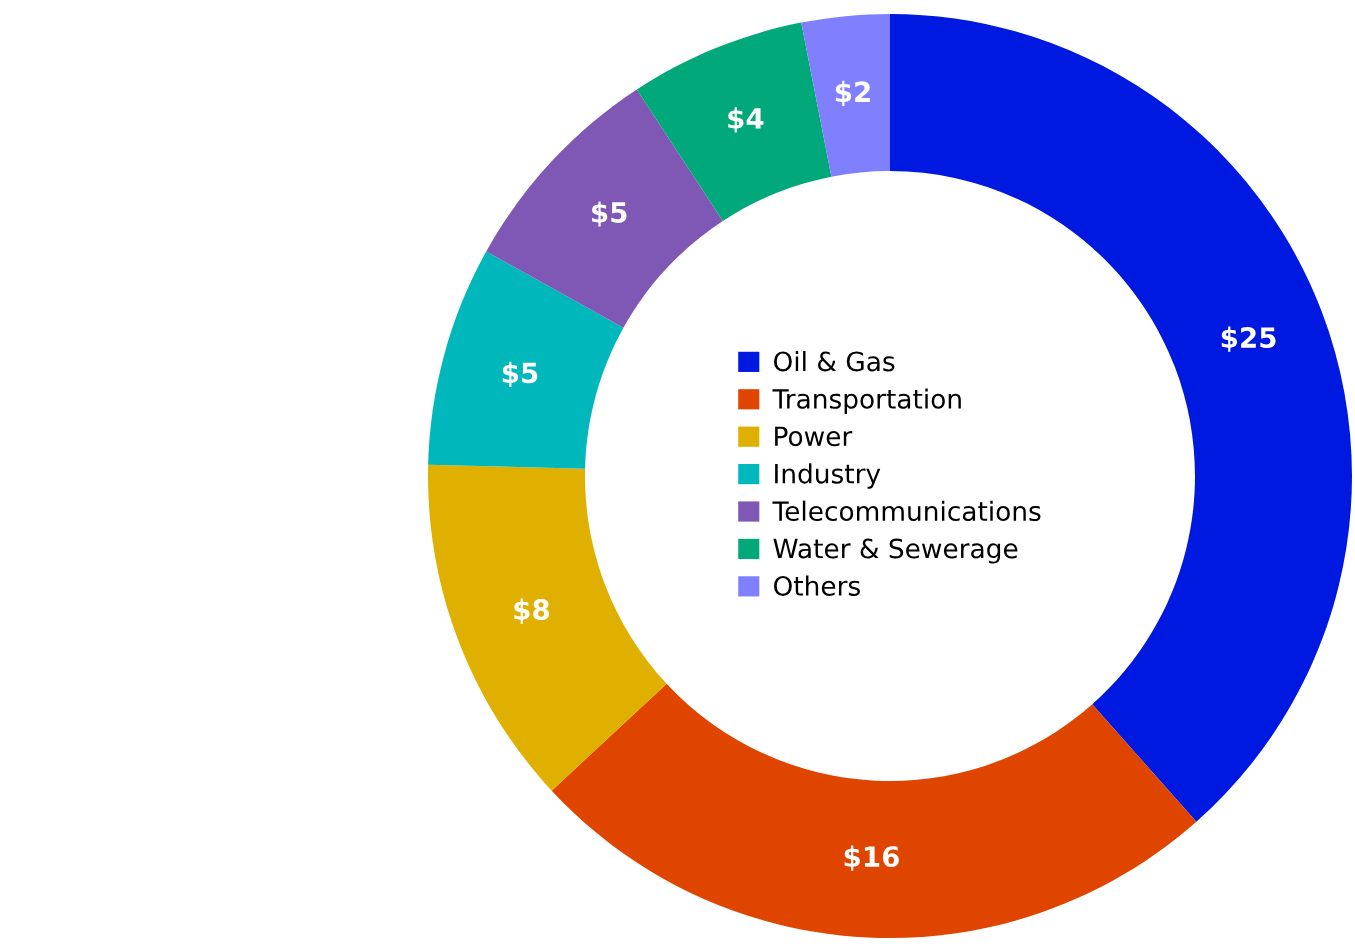  What do you see at coordinates (532, 611) in the screenshot?
I see `data-label: $8` at bounding box center [532, 611].